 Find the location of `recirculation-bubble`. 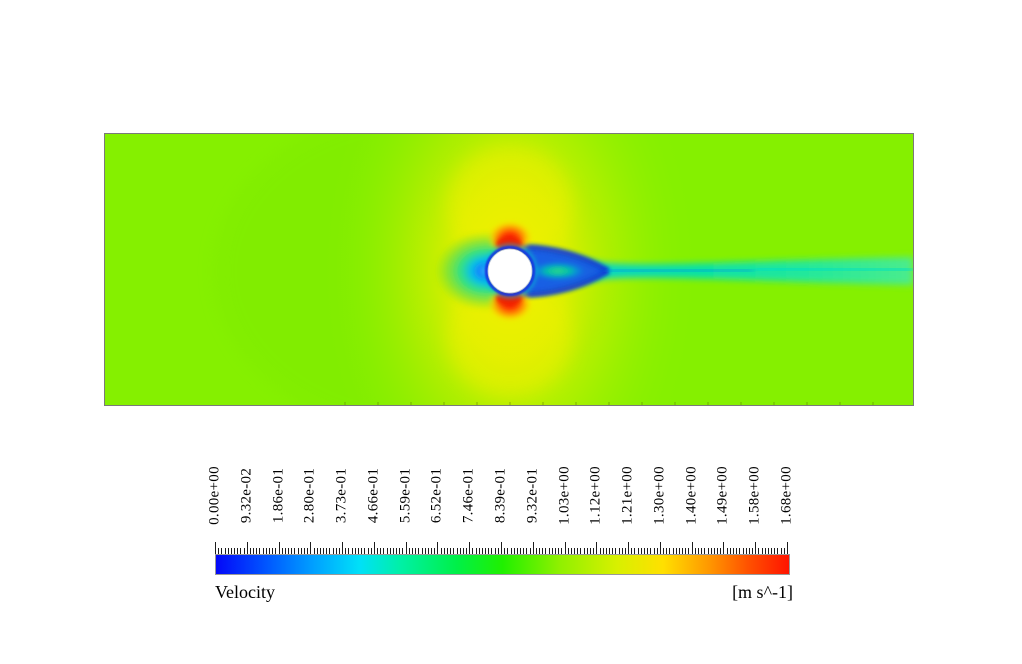

recirculation-bubble is located at coordinates (558, 271).